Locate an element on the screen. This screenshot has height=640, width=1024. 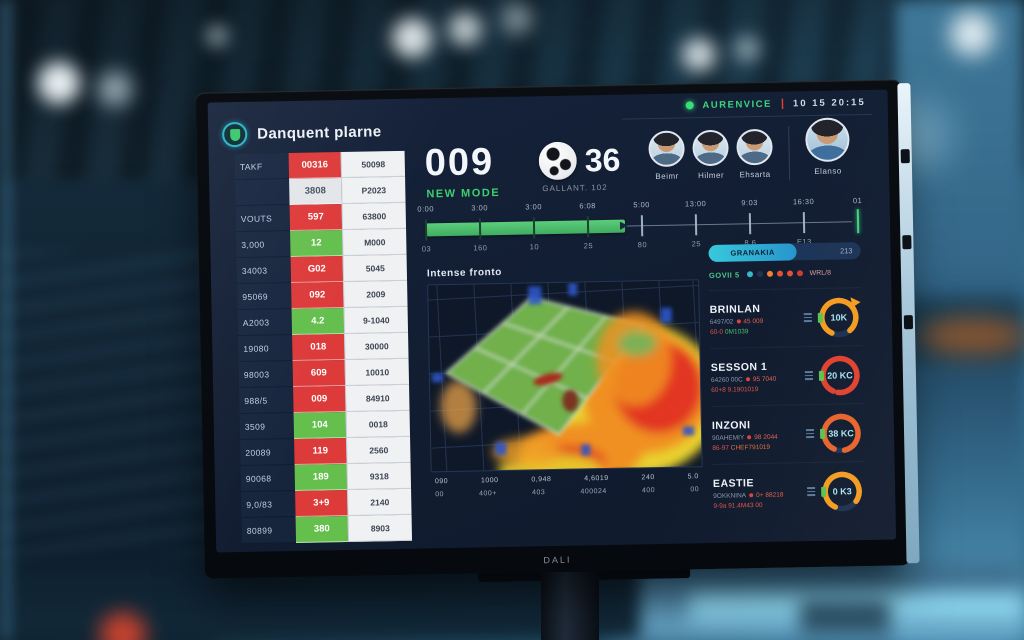
row-label: 34003 is located at coordinates (264, 271).